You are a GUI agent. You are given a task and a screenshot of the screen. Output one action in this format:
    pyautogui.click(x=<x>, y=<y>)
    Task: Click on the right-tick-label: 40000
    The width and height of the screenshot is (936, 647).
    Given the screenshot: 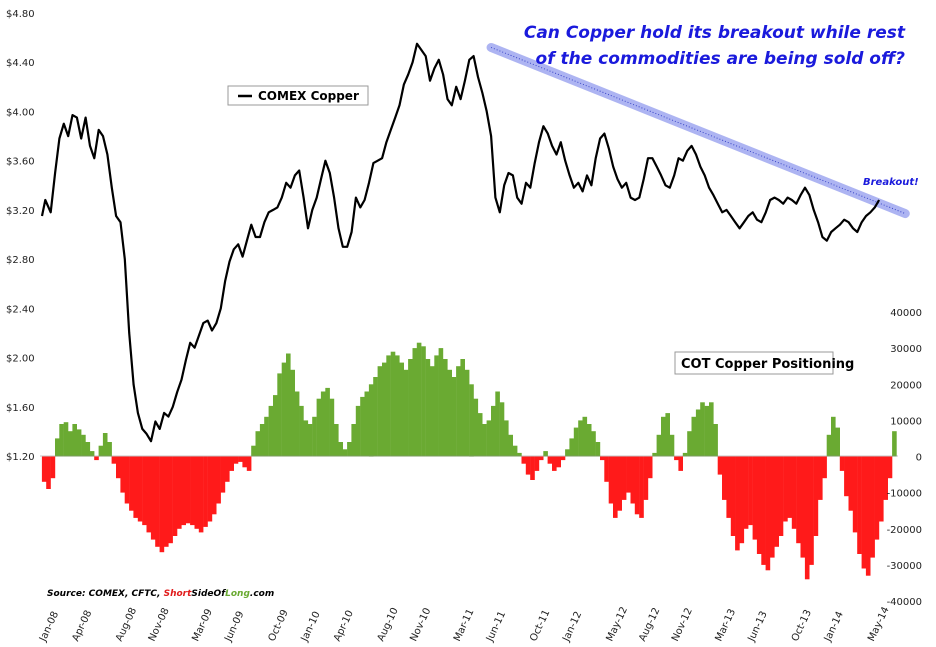 What is the action you would take?
    pyautogui.click(x=906, y=313)
    